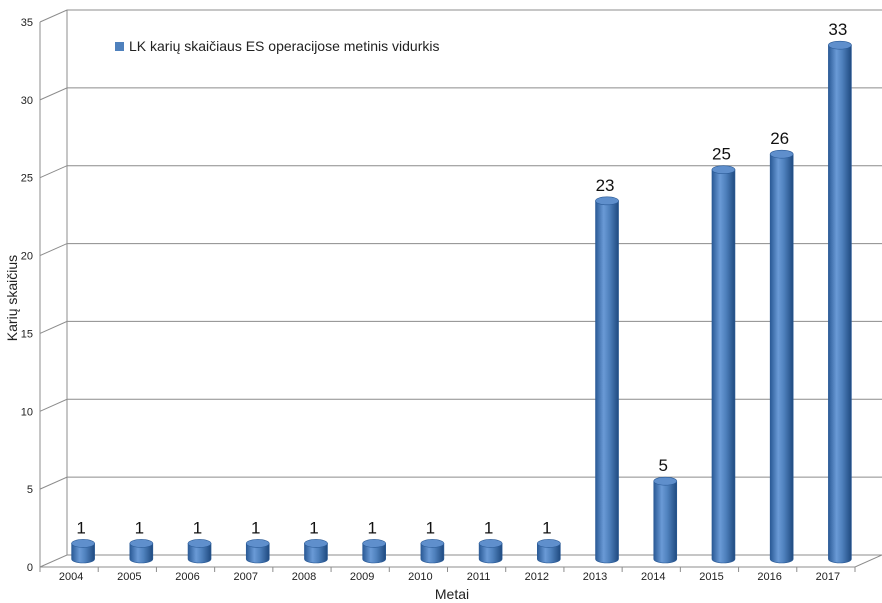 This screenshot has width=882, height=603. I want to click on x-tick-label: 2004, so click(71, 577).